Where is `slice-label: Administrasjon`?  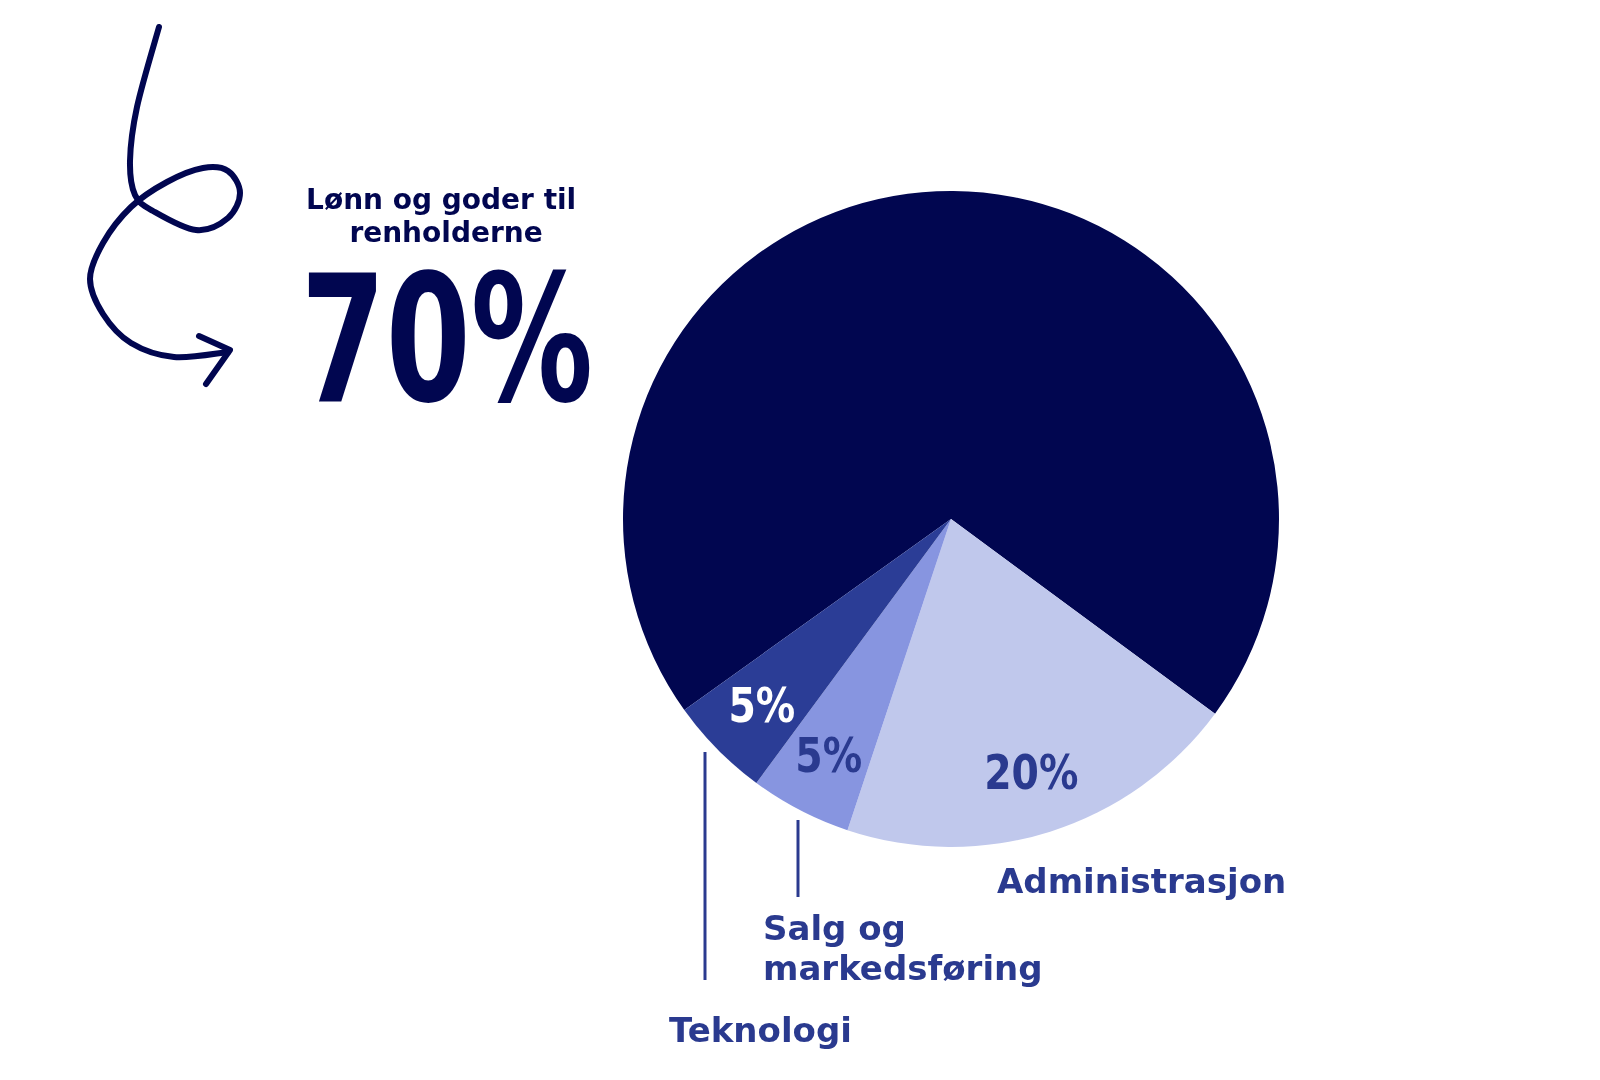 slice-label: Administrasjon is located at coordinates (1142, 881).